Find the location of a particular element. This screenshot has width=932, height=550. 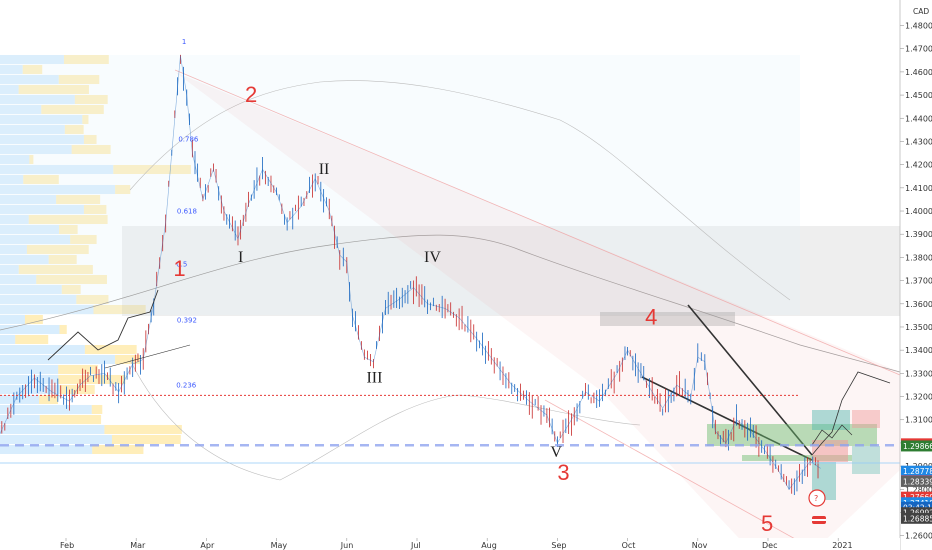

price-tag-label: 1.26885 is located at coordinates (917, 518).